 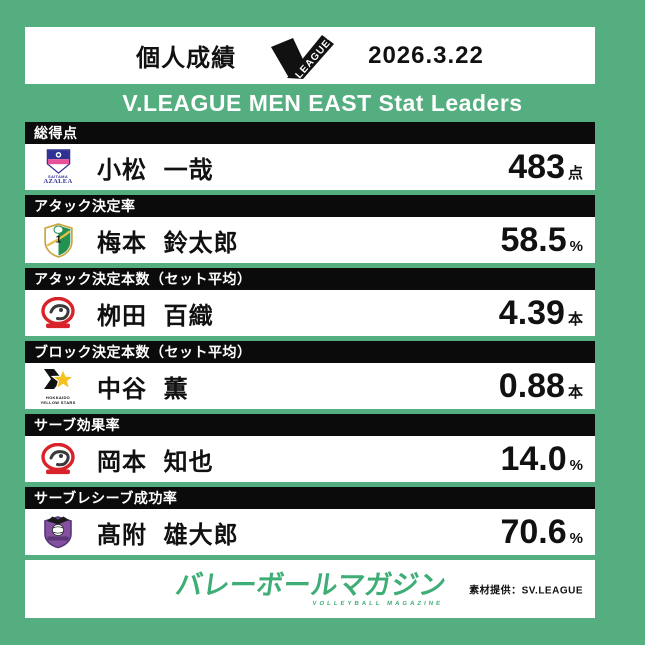 I want to click on stat-value: 14.0 %, so click(x=547, y=459).